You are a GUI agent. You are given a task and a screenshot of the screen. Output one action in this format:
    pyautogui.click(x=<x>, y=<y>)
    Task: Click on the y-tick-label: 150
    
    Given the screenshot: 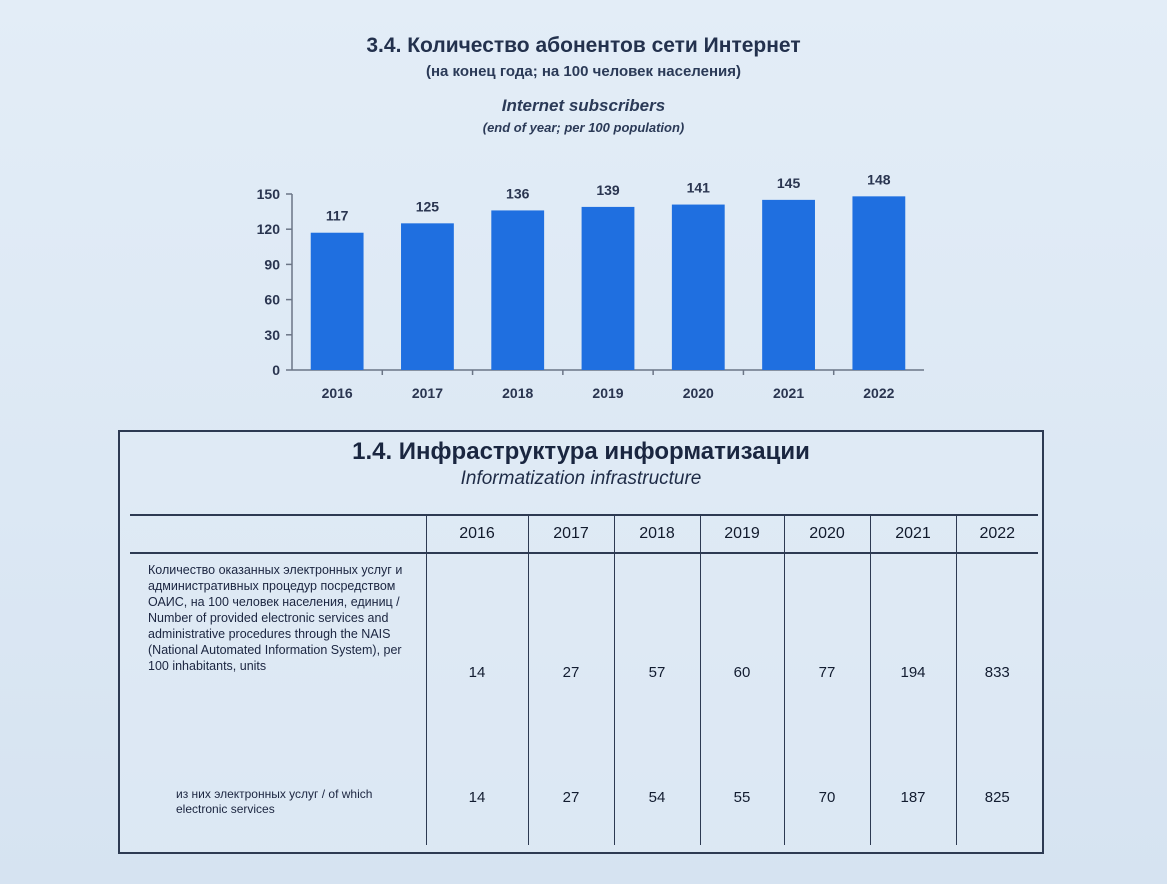 What is the action you would take?
    pyautogui.click(x=269, y=194)
    